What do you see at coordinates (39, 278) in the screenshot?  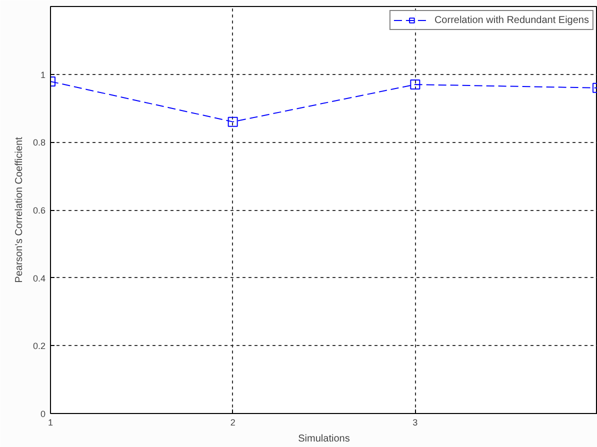 I see `y-tick-label: 0.4` at bounding box center [39, 278].